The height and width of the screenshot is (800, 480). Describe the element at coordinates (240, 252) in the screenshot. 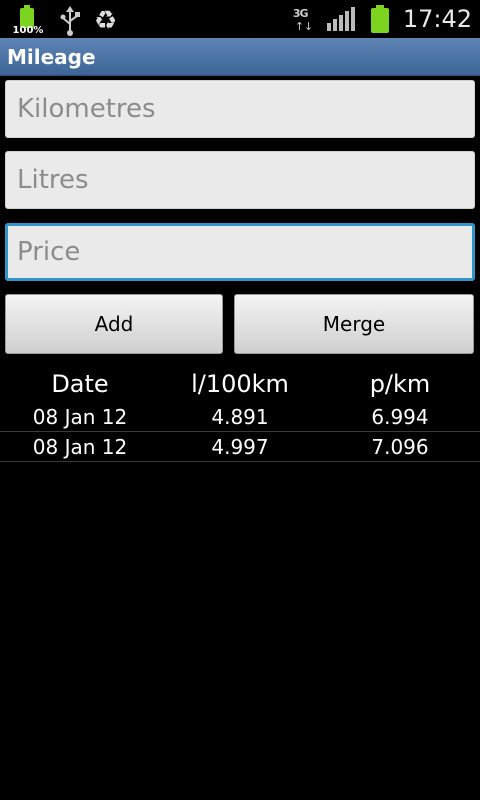

I see `price-input` at that location.